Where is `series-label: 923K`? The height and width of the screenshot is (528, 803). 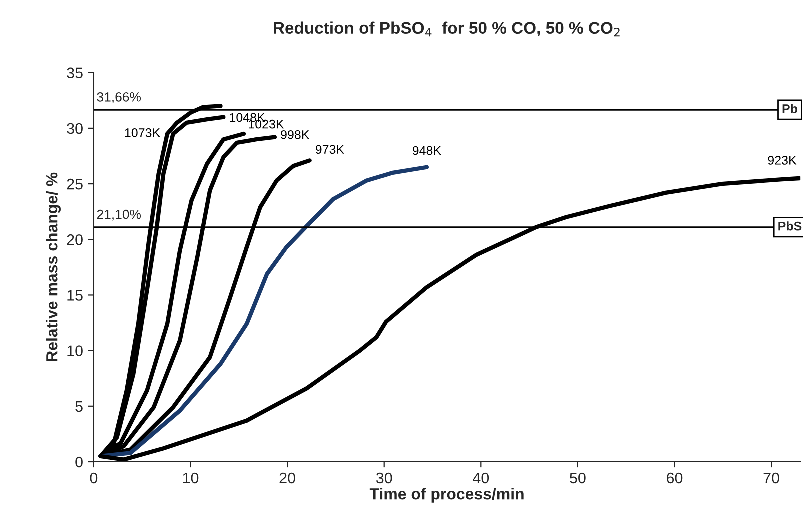
series-label: 923K is located at coordinates (782, 160).